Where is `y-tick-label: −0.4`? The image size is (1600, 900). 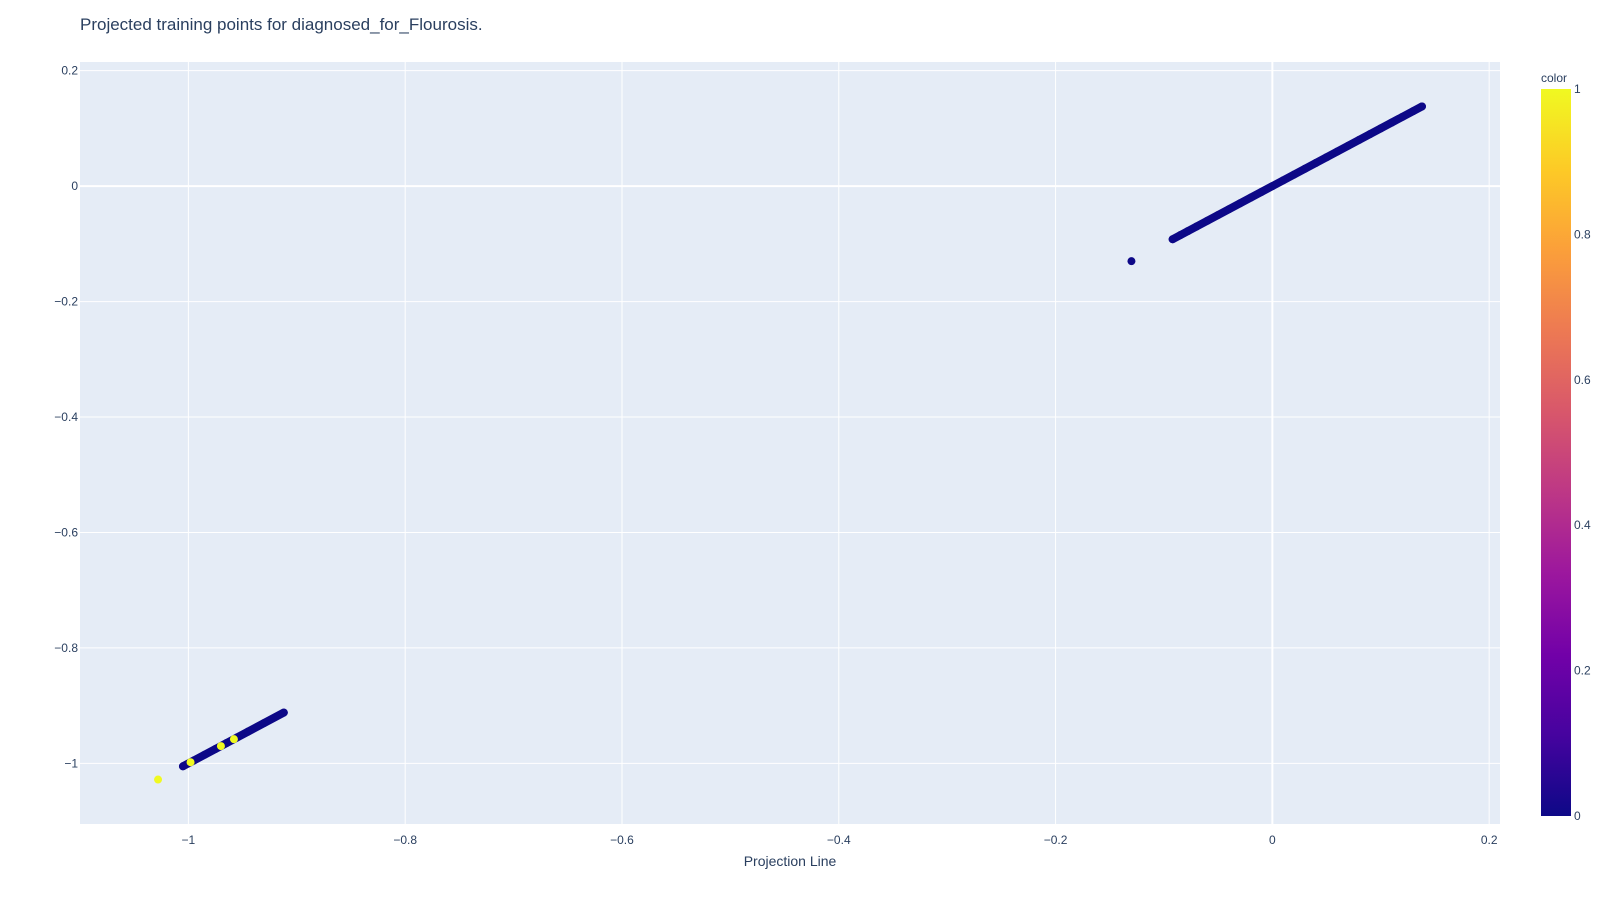 y-tick-label: −0.4 is located at coordinates (66, 417).